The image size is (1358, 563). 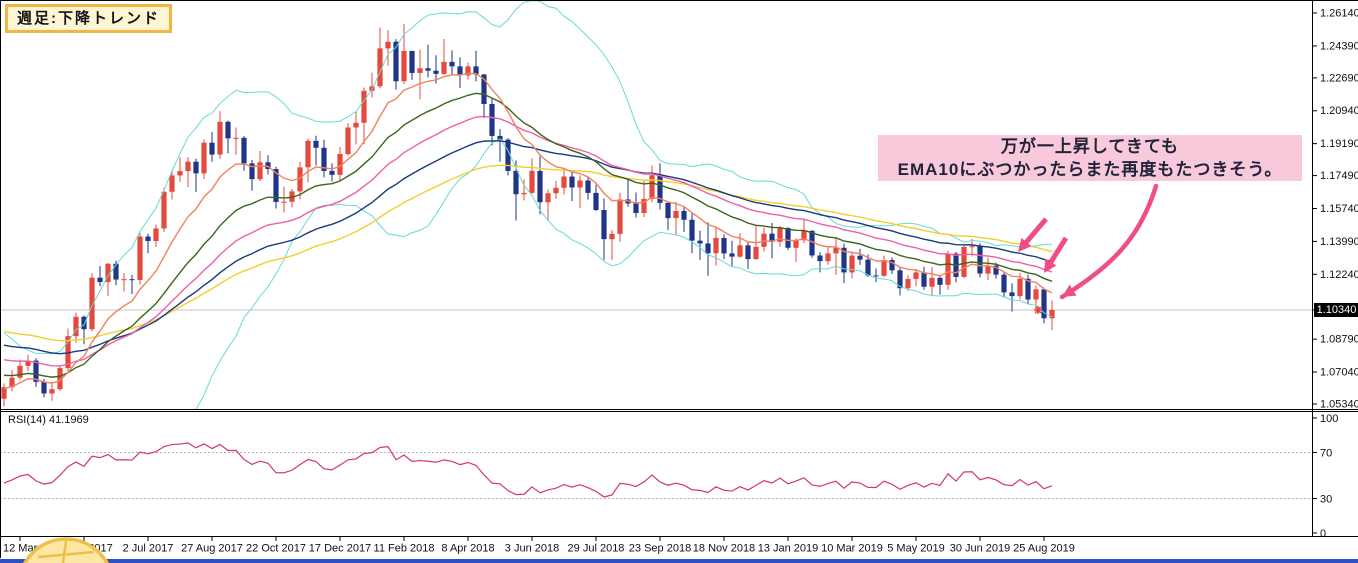 What do you see at coordinates (528, 470) in the screenshot?
I see `rsi-line` at bounding box center [528, 470].